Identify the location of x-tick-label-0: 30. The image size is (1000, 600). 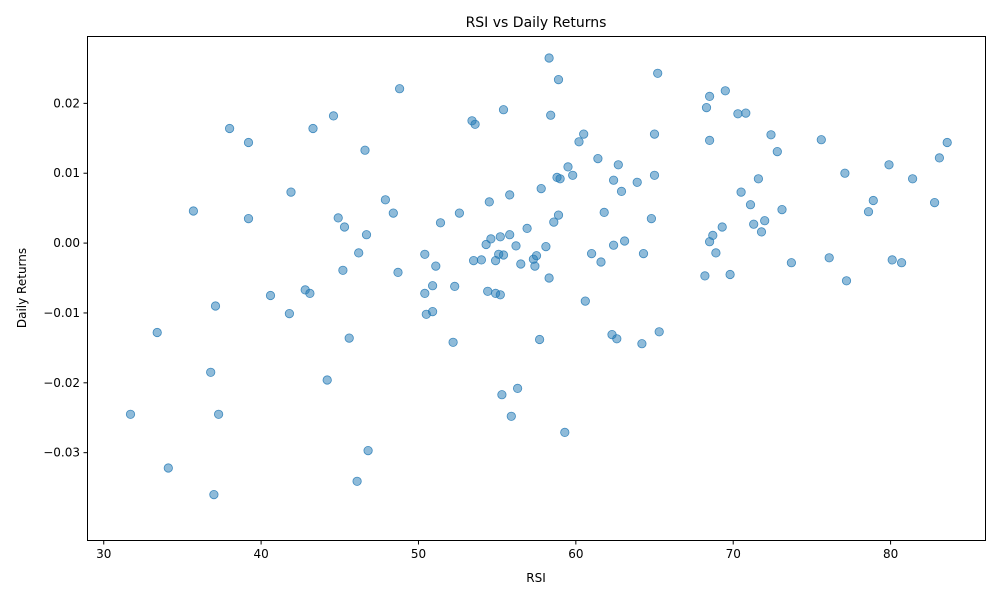
(103, 554).